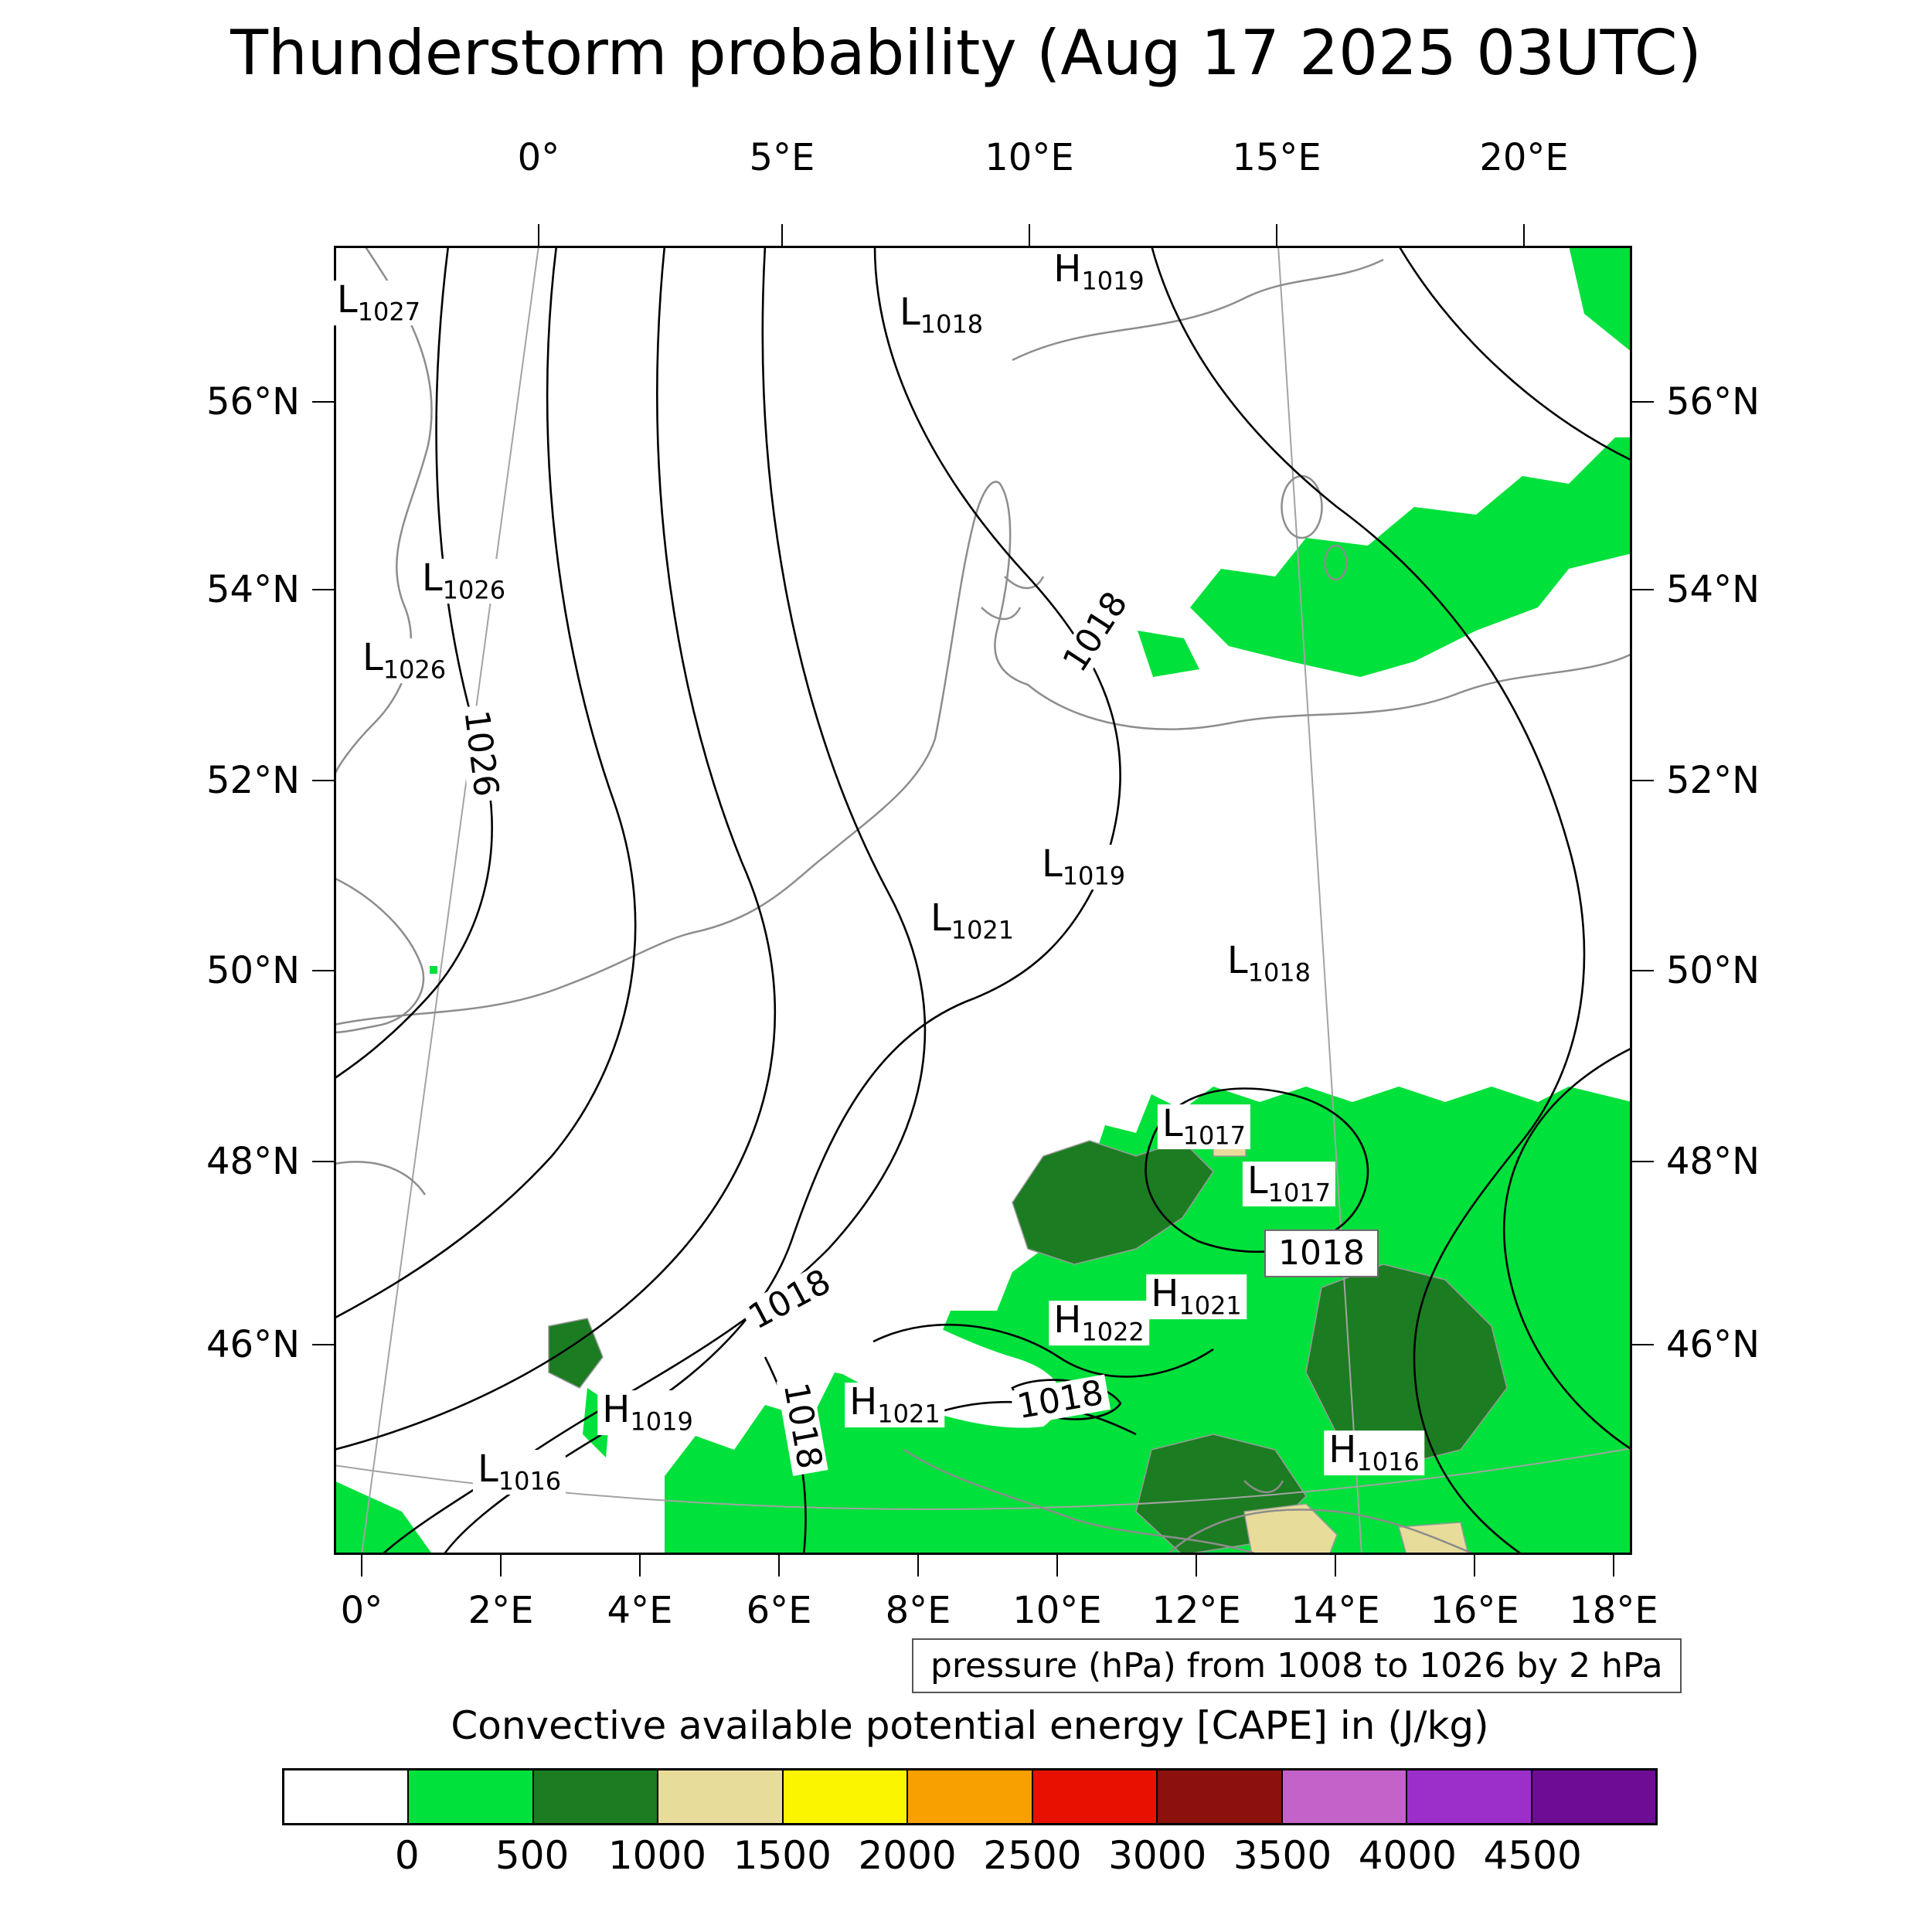  What do you see at coordinates (920, 1346) in the screenshot?
I see `alps-white-corridor` at bounding box center [920, 1346].